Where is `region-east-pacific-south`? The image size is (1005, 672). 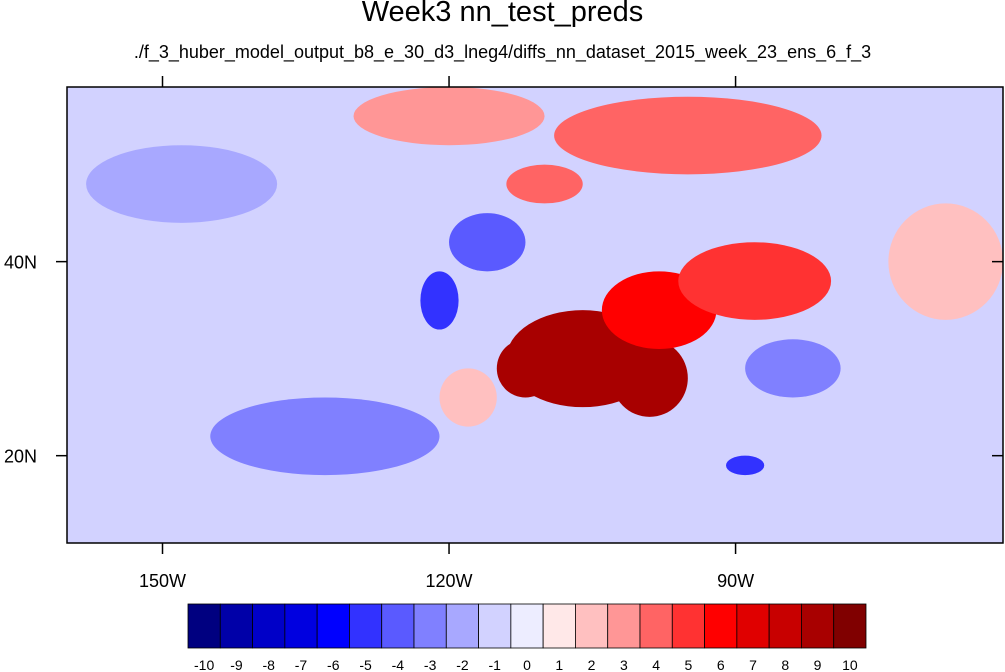 region-east-pacific-south is located at coordinates (325, 436).